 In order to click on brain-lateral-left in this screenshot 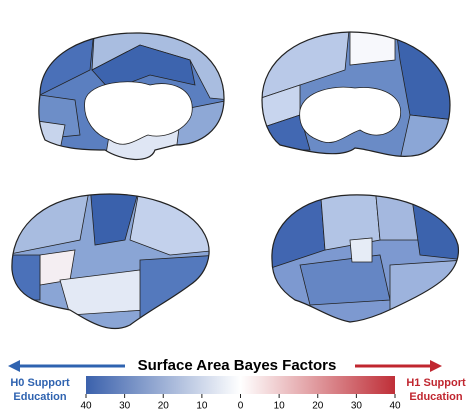, I will do `click(110, 261)`.